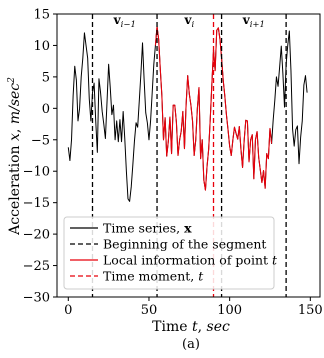 The image size is (324, 358). What do you see at coordinates (15, 156) in the screenshot?
I see `y-axis-label: Acceleration x, m/sec2` at bounding box center [15, 156].